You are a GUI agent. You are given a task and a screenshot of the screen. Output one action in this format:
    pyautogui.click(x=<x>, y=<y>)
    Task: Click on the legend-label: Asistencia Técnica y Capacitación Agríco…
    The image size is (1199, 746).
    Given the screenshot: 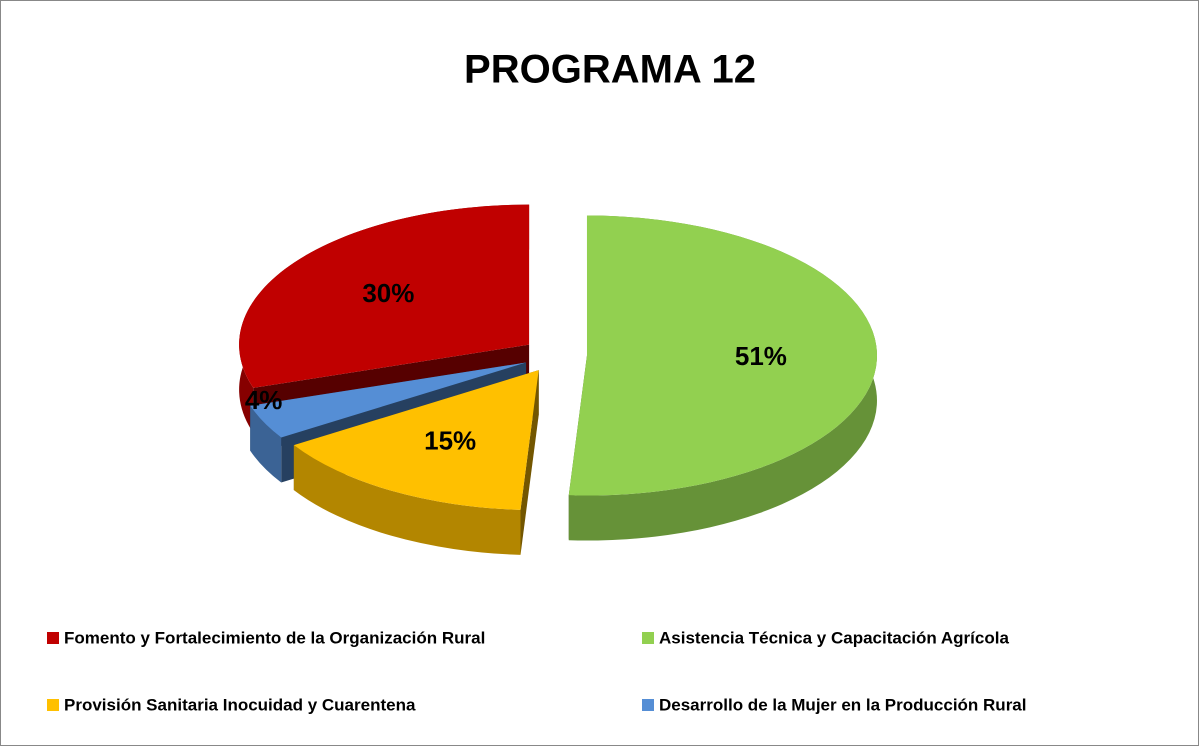 What is the action you would take?
    pyautogui.click(x=834, y=637)
    